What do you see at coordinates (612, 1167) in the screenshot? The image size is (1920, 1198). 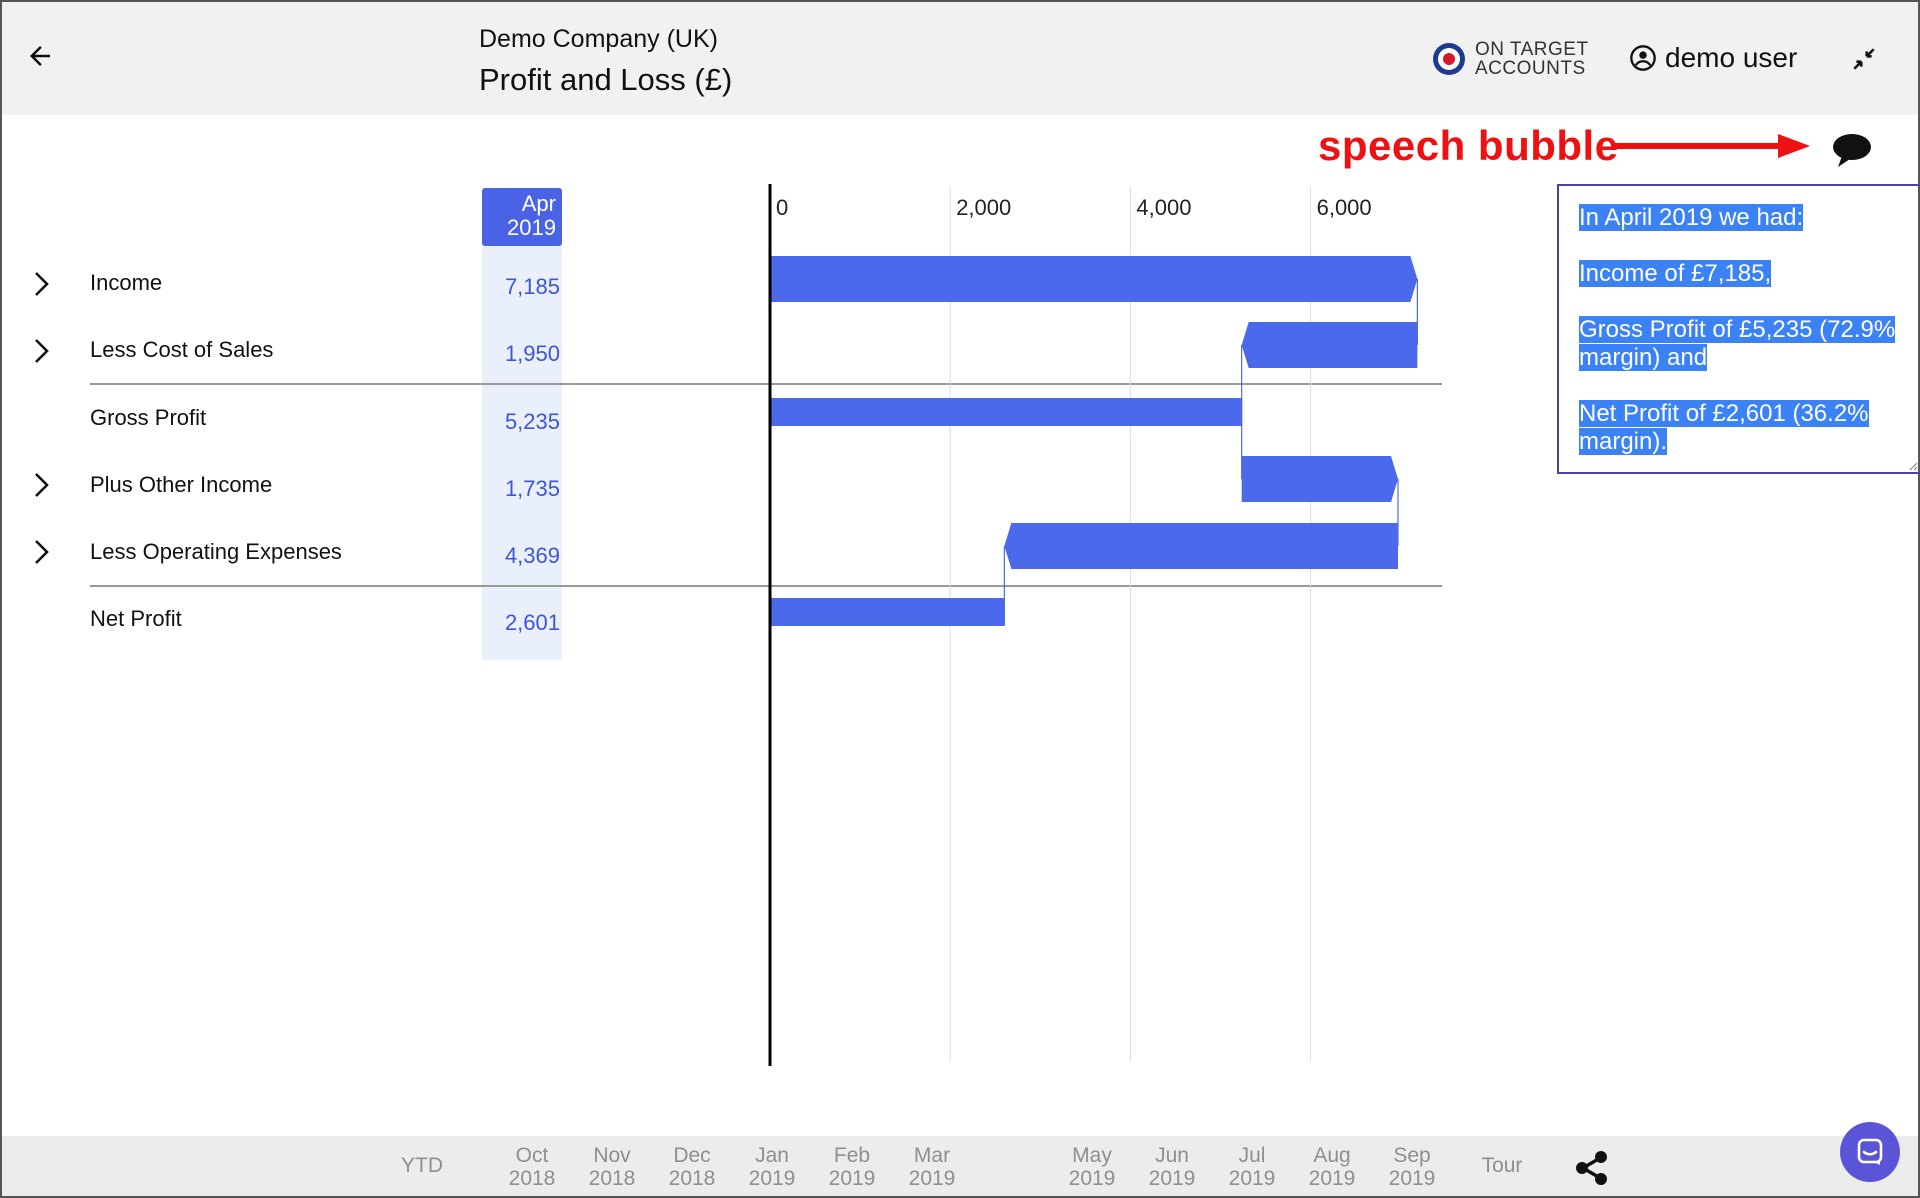 I see `period-nov-2018: Nov 2018` at bounding box center [612, 1167].